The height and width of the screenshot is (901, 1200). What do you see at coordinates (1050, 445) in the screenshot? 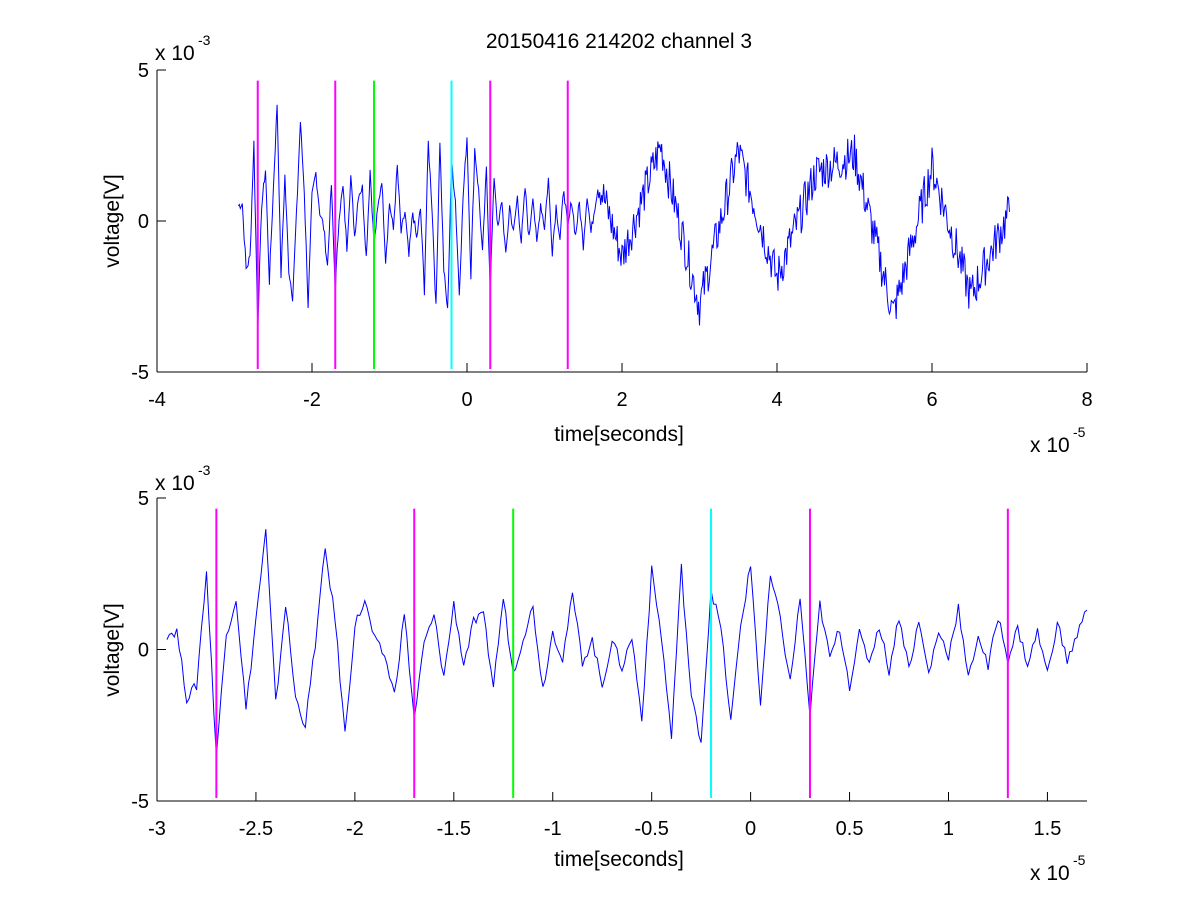
I see `top-x-exponent-base: x 10` at bounding box center [1050, 445].